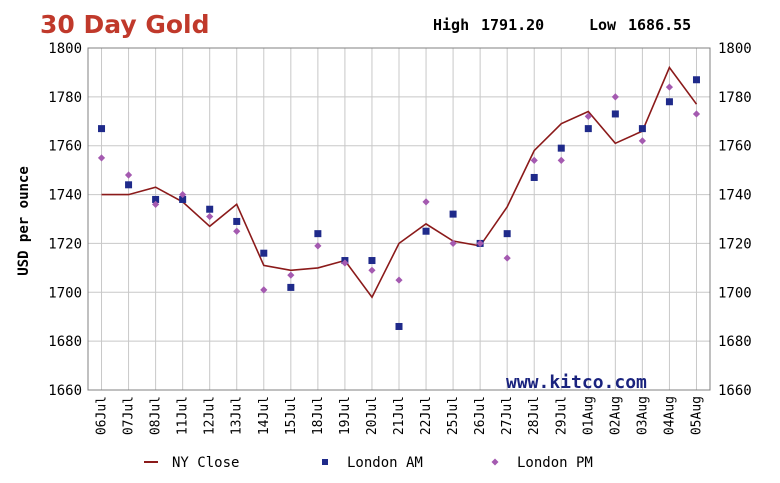 This screenshot has width=780, height=483. I want to click on x-tick-label: 15Jul, so click(291, 415).